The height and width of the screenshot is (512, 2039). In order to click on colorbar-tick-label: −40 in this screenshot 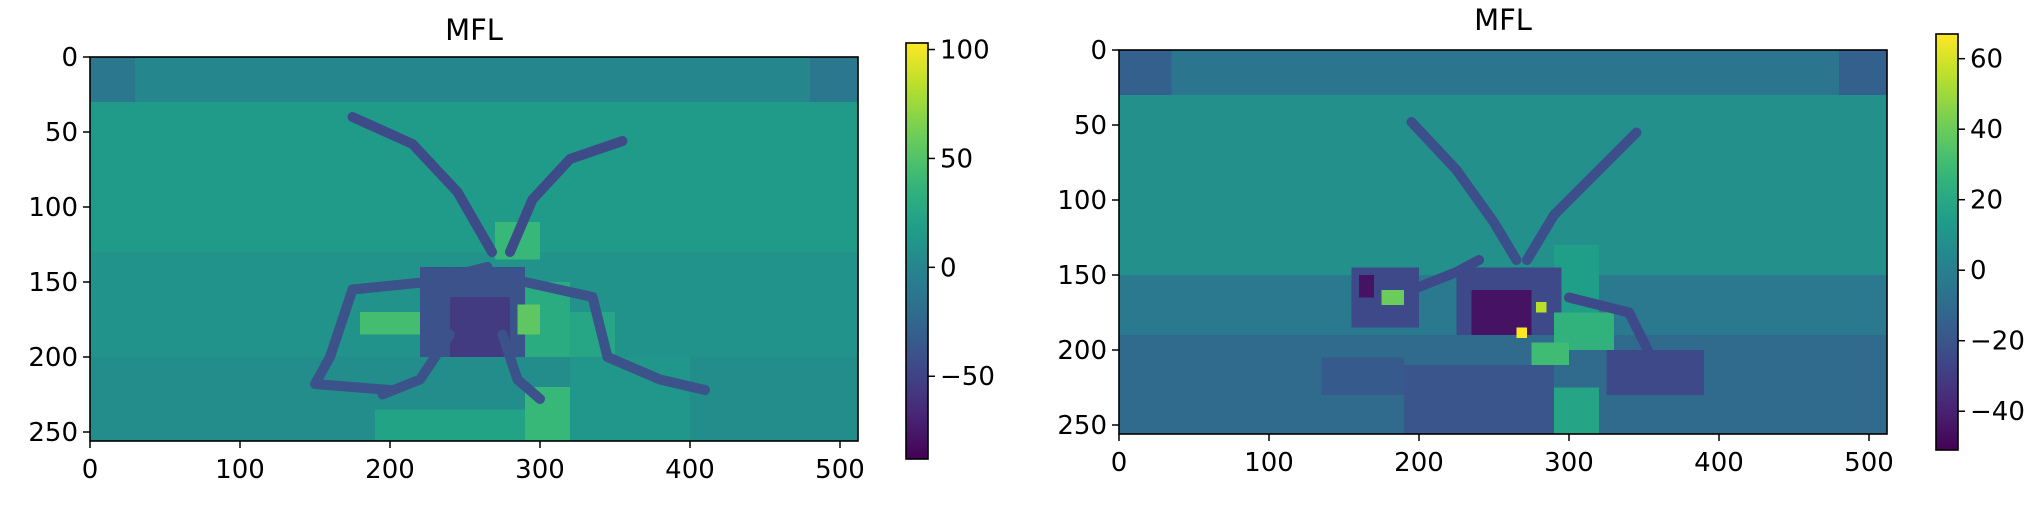, I will do `click(1997, 412)`.